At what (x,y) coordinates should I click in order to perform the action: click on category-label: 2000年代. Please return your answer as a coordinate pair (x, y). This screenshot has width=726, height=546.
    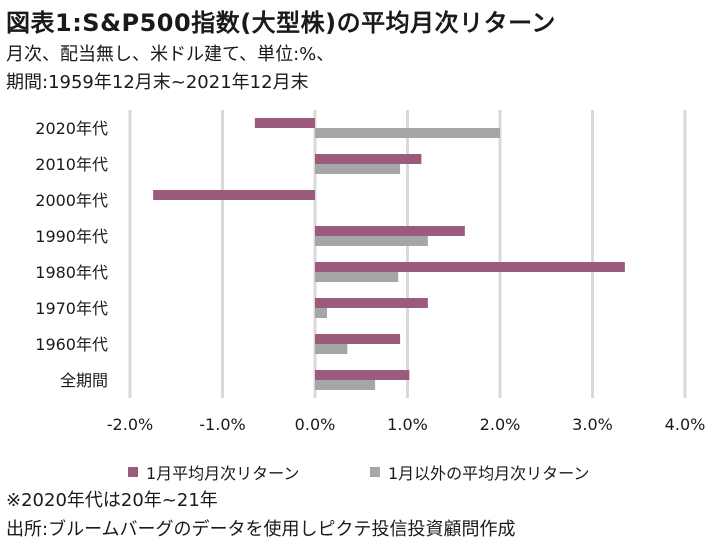
    Looking at the image, I should click on (71, 200).